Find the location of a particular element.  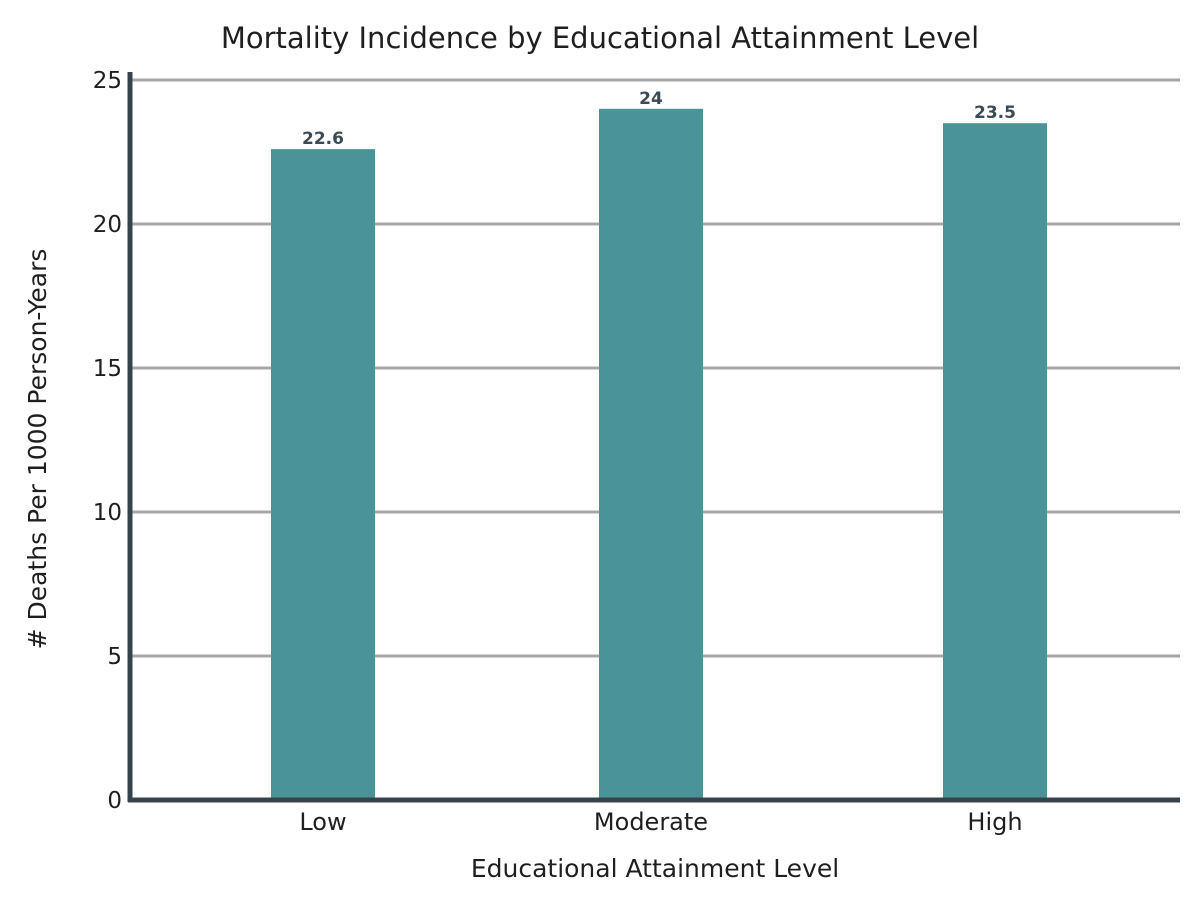

data-labels: 22.6 24 23.5 is located at coordinates (659, 119).